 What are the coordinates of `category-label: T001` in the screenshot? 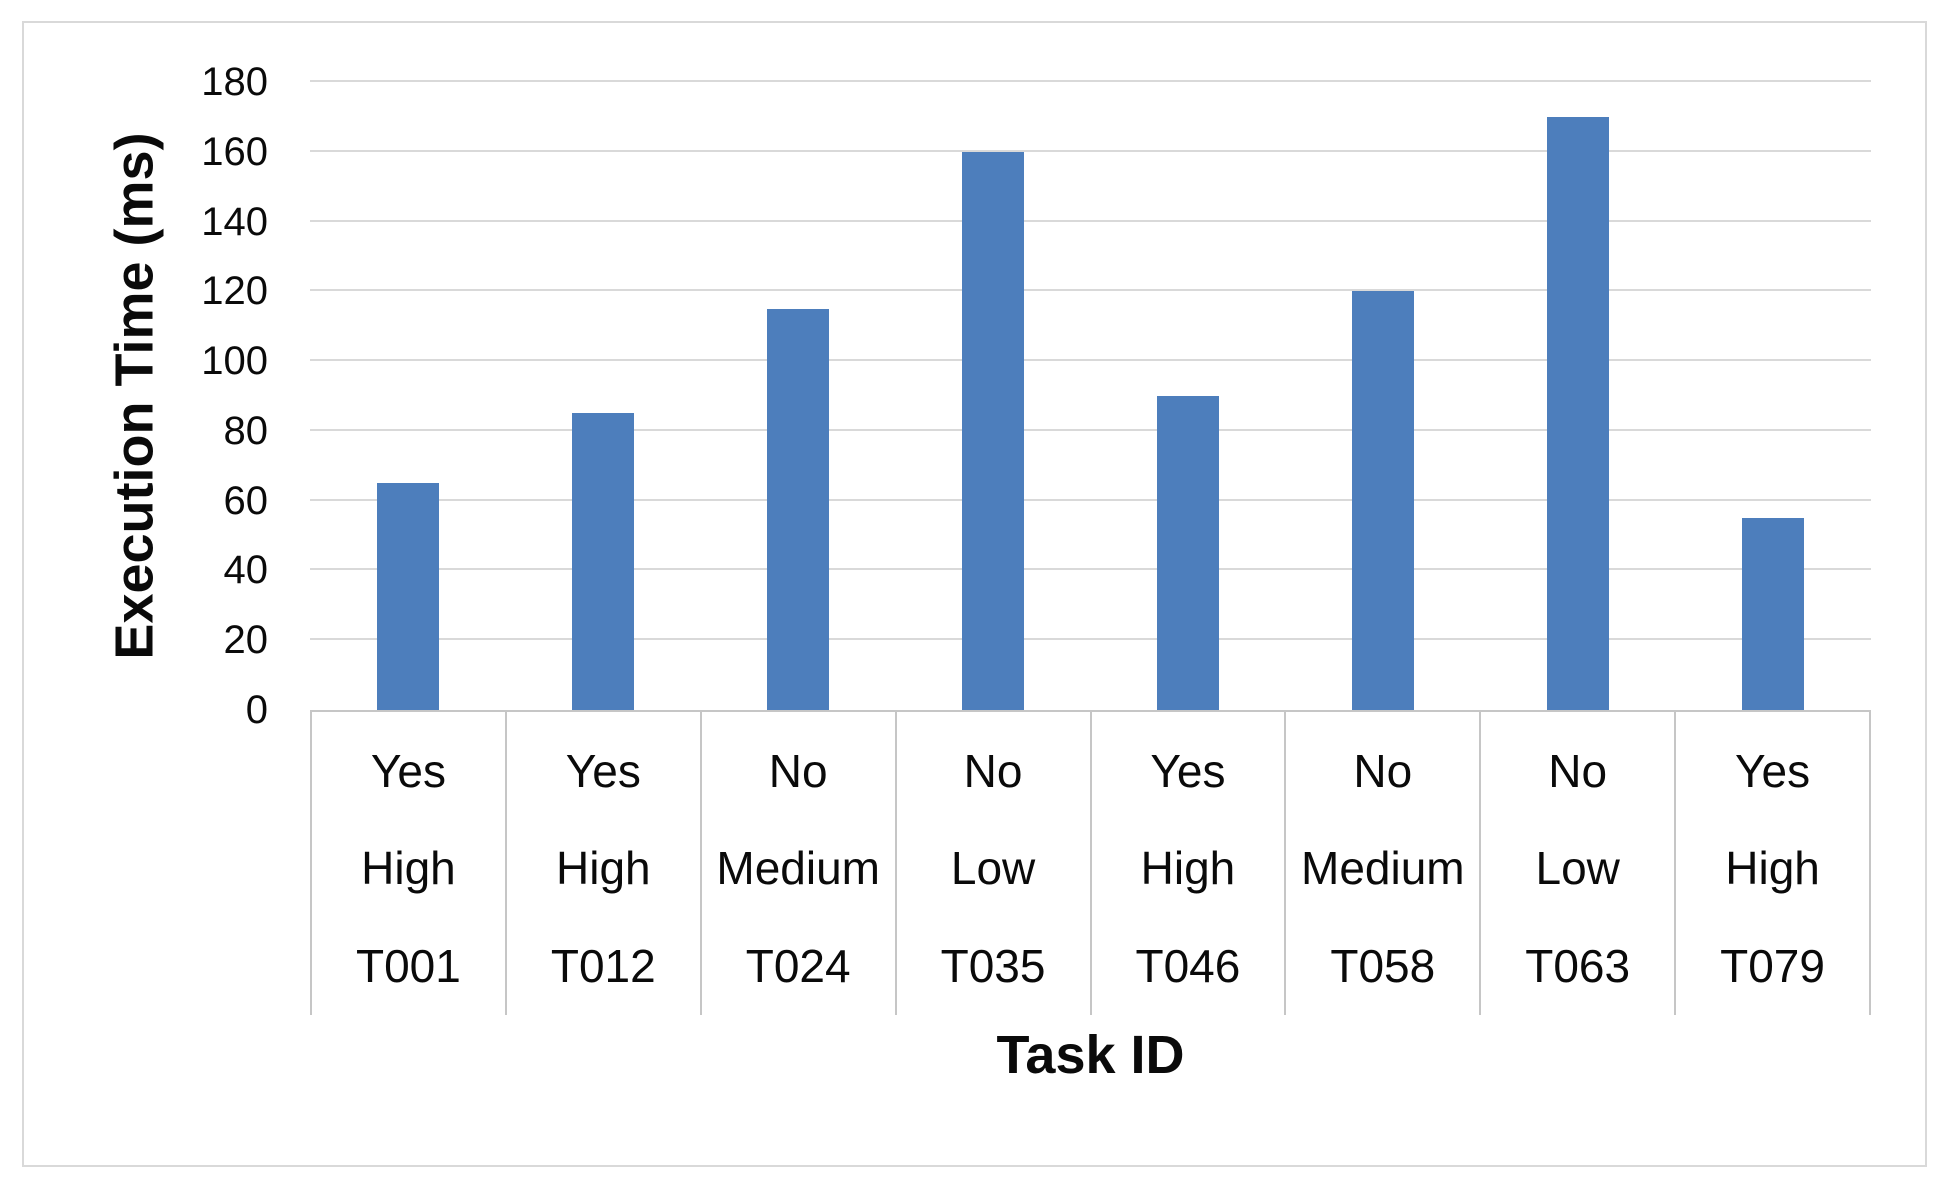 It's located at (408, 966).